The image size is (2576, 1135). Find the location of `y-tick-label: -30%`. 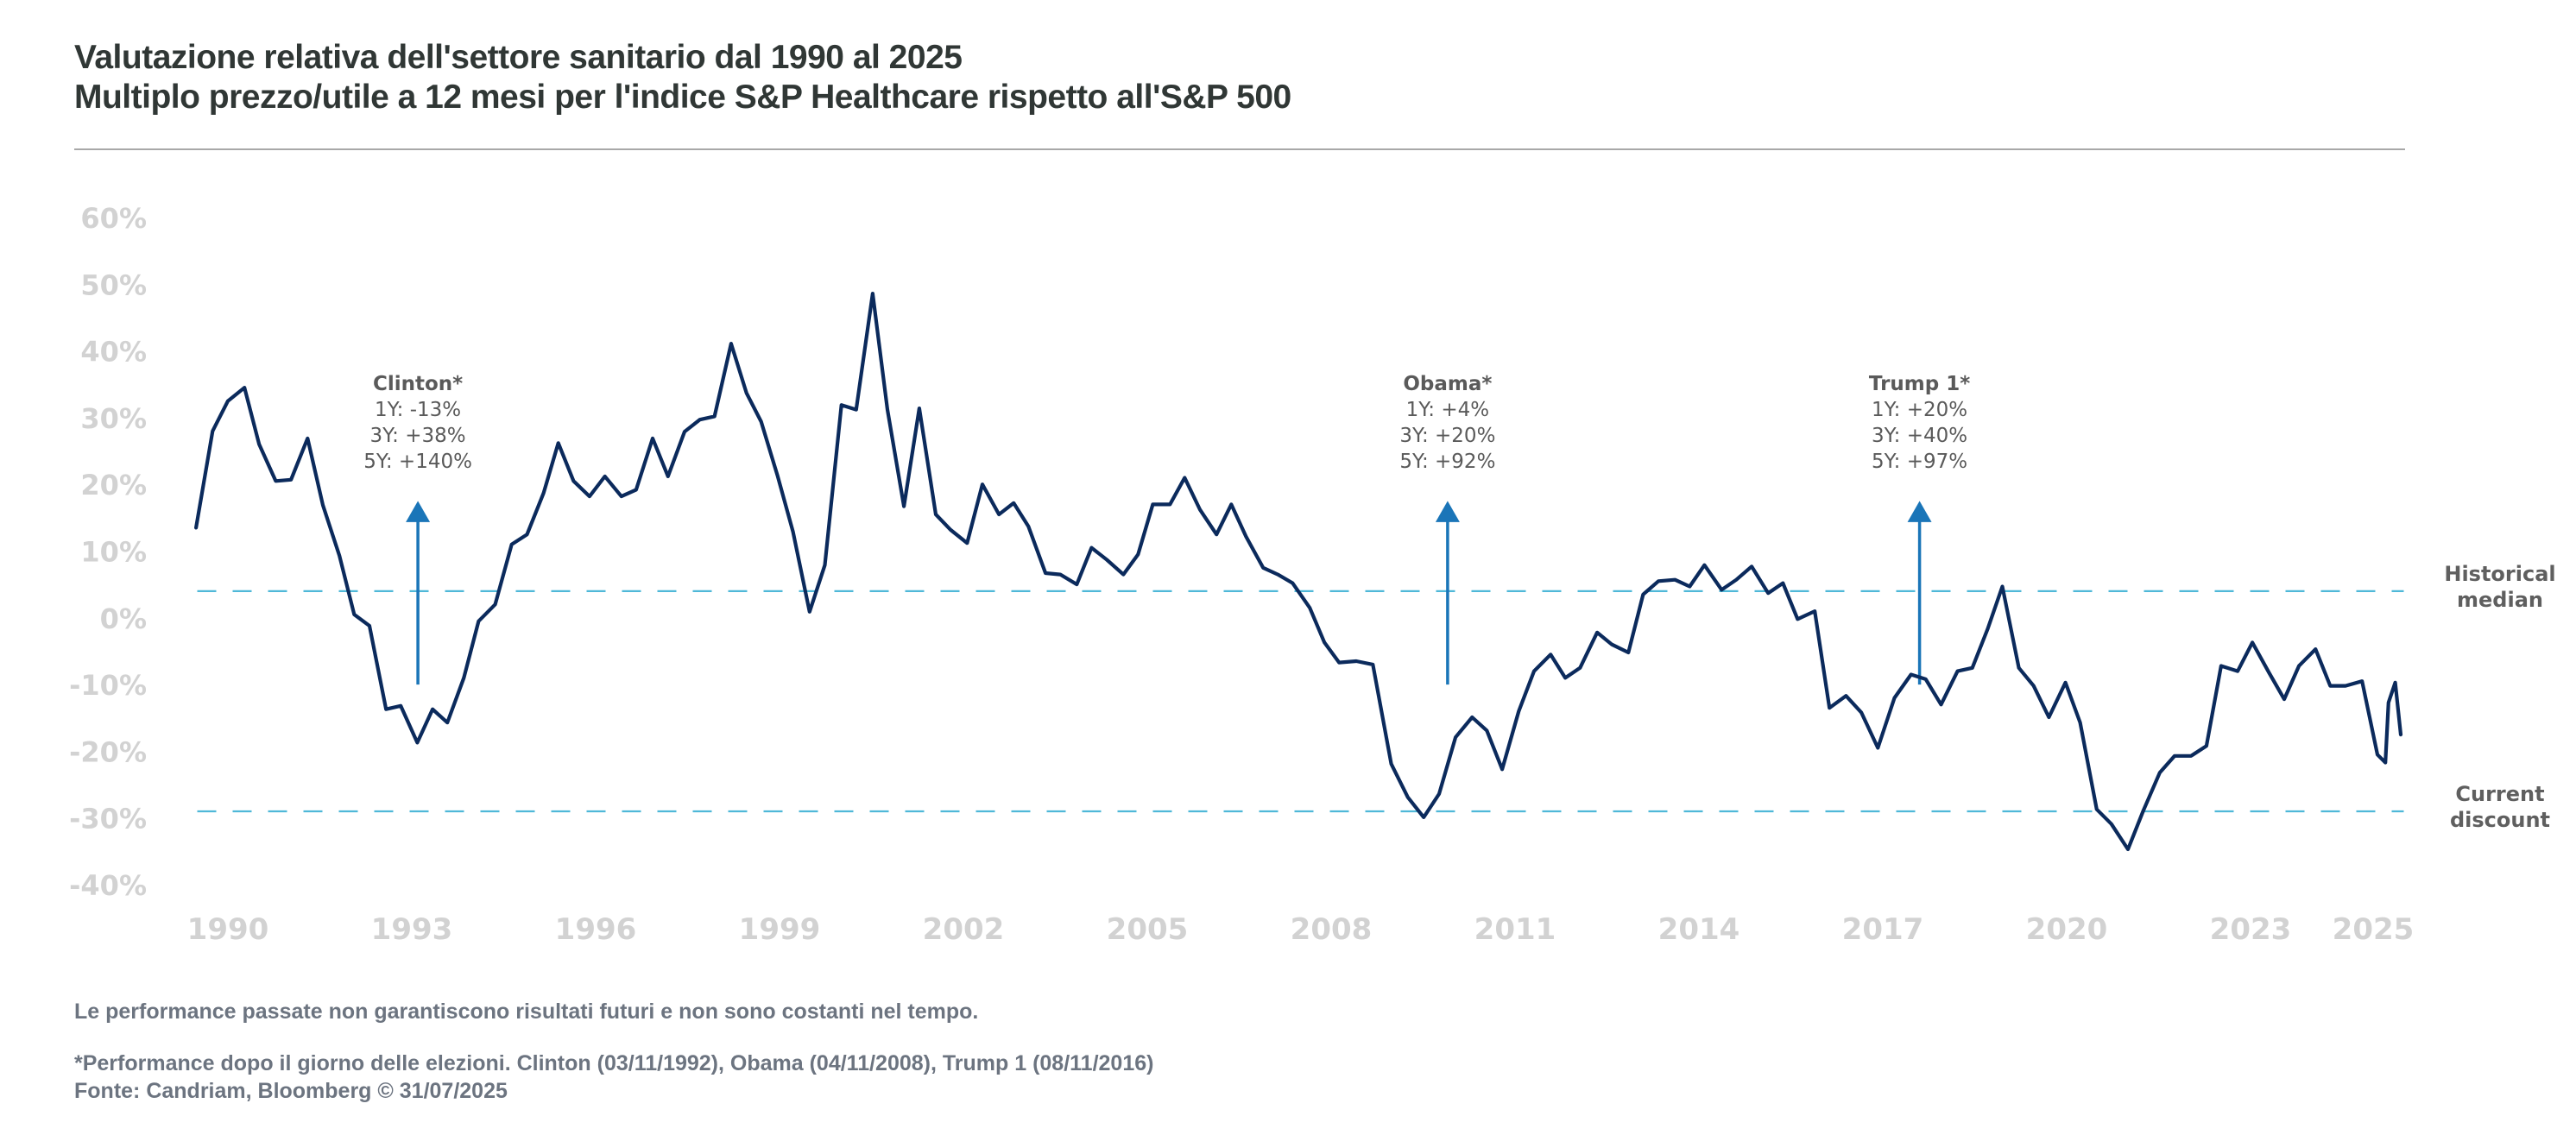

y-tick-label: -30% is located at coordinates (108, 819).